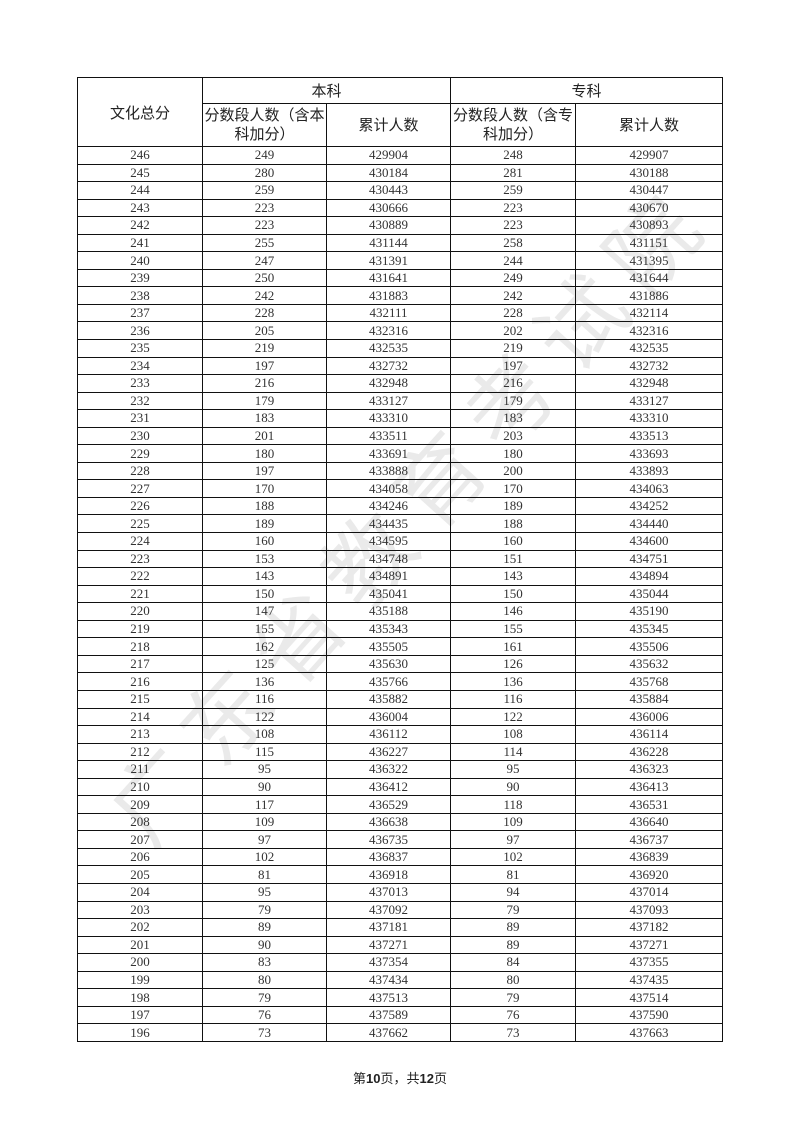 This screenshot has width=800, height=1131. I want to click on cell-college-cumulative: 433513, so click(649, 436).